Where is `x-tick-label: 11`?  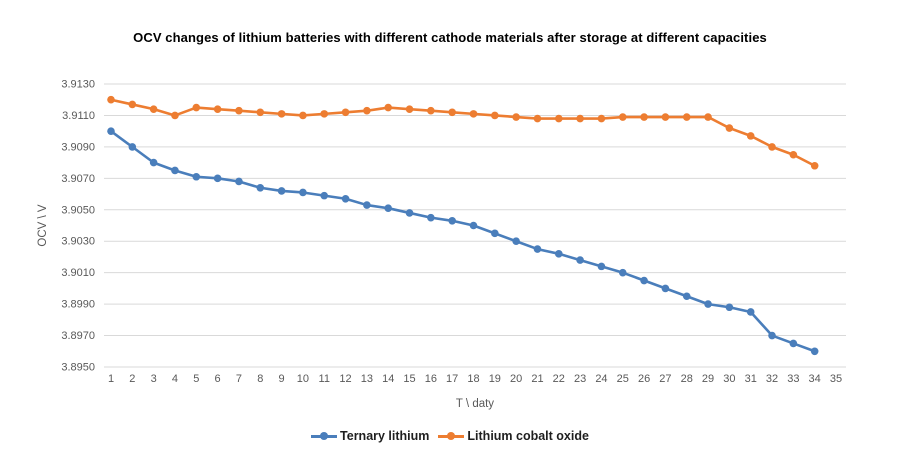 x-tick-label: 11 is located at coordinates (324, 379).